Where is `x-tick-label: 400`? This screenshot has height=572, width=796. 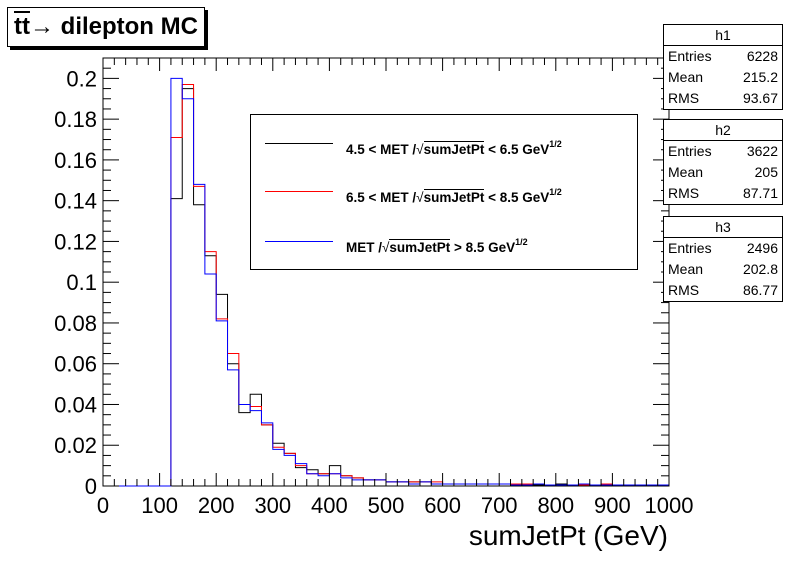
x-tick-label: 400 is located at coordinates (329, 505).